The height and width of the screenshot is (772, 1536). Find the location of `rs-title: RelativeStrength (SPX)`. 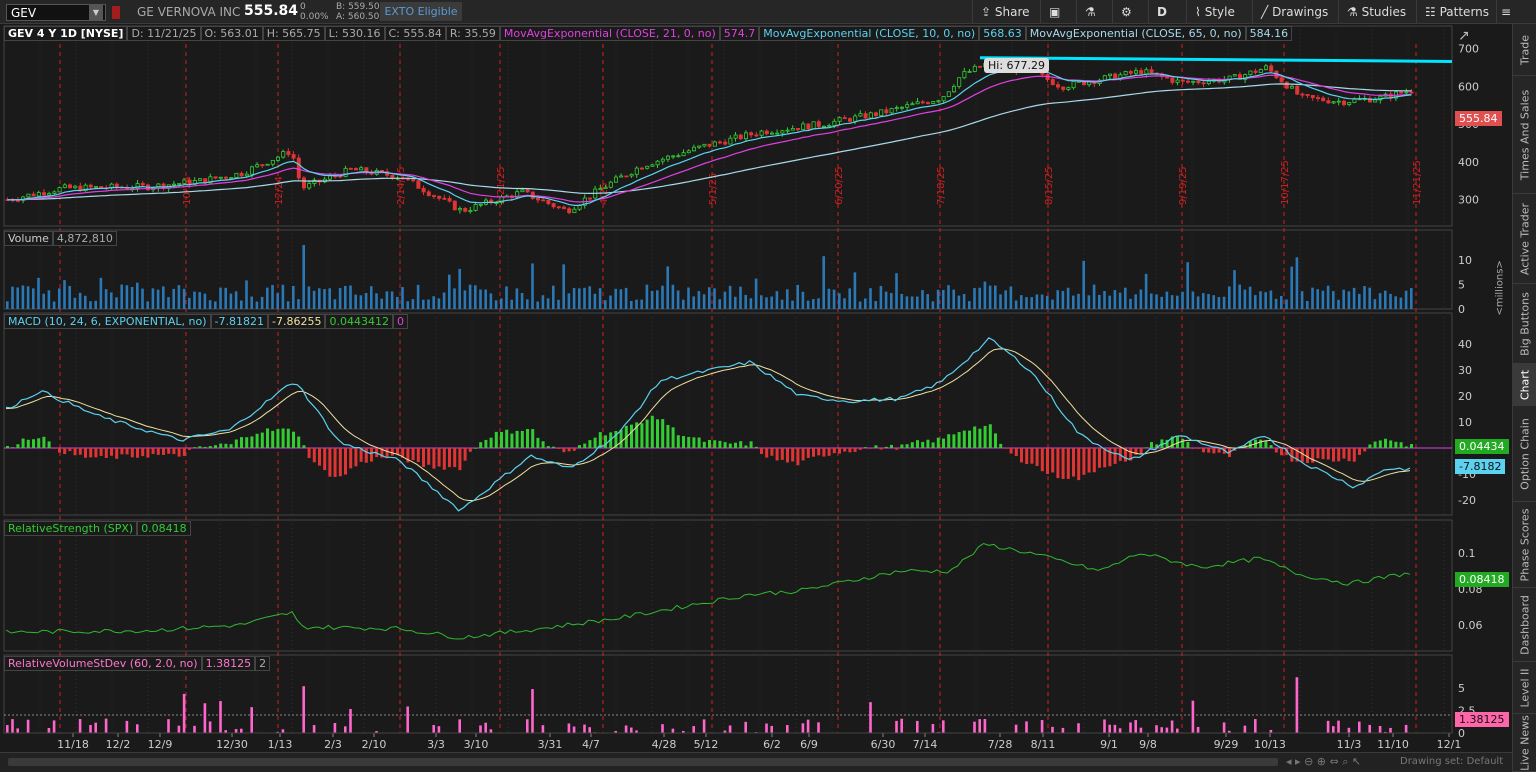

rs-title: RelativeStrength (SPX) is located at coordinates (71, 528).